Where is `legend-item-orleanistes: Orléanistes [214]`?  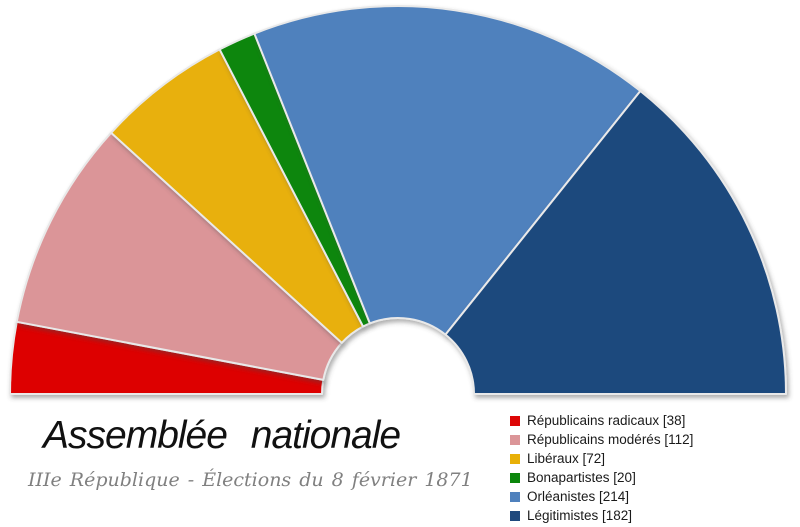 legend-item-orleanistes: Orléanistes [214] is located at coordinates (601, 496).